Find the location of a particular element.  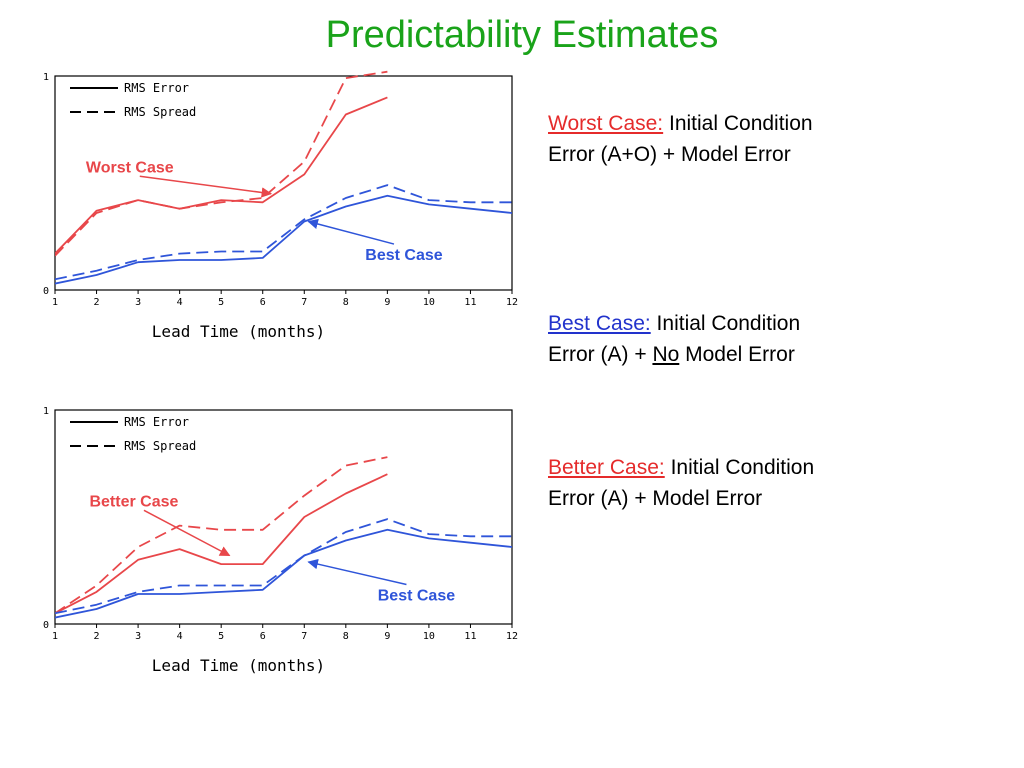

note-worst-head: Worst Case: is located at coordinates (606, 123).